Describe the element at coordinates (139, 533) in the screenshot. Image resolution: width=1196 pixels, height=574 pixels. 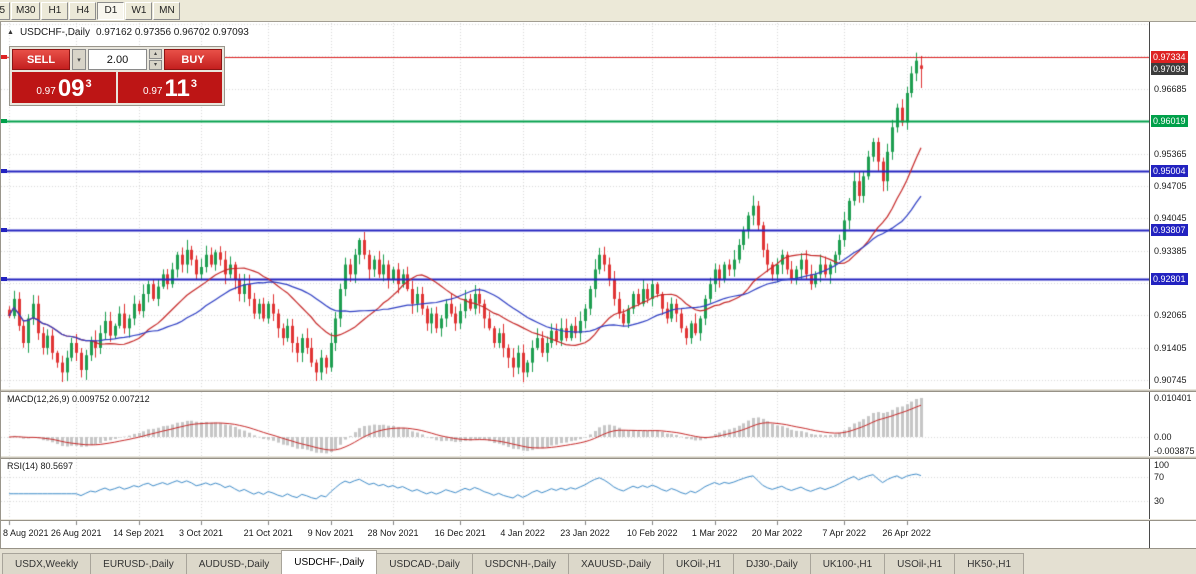
I see `time-axis-label: 14 Sep 2021` at that location.